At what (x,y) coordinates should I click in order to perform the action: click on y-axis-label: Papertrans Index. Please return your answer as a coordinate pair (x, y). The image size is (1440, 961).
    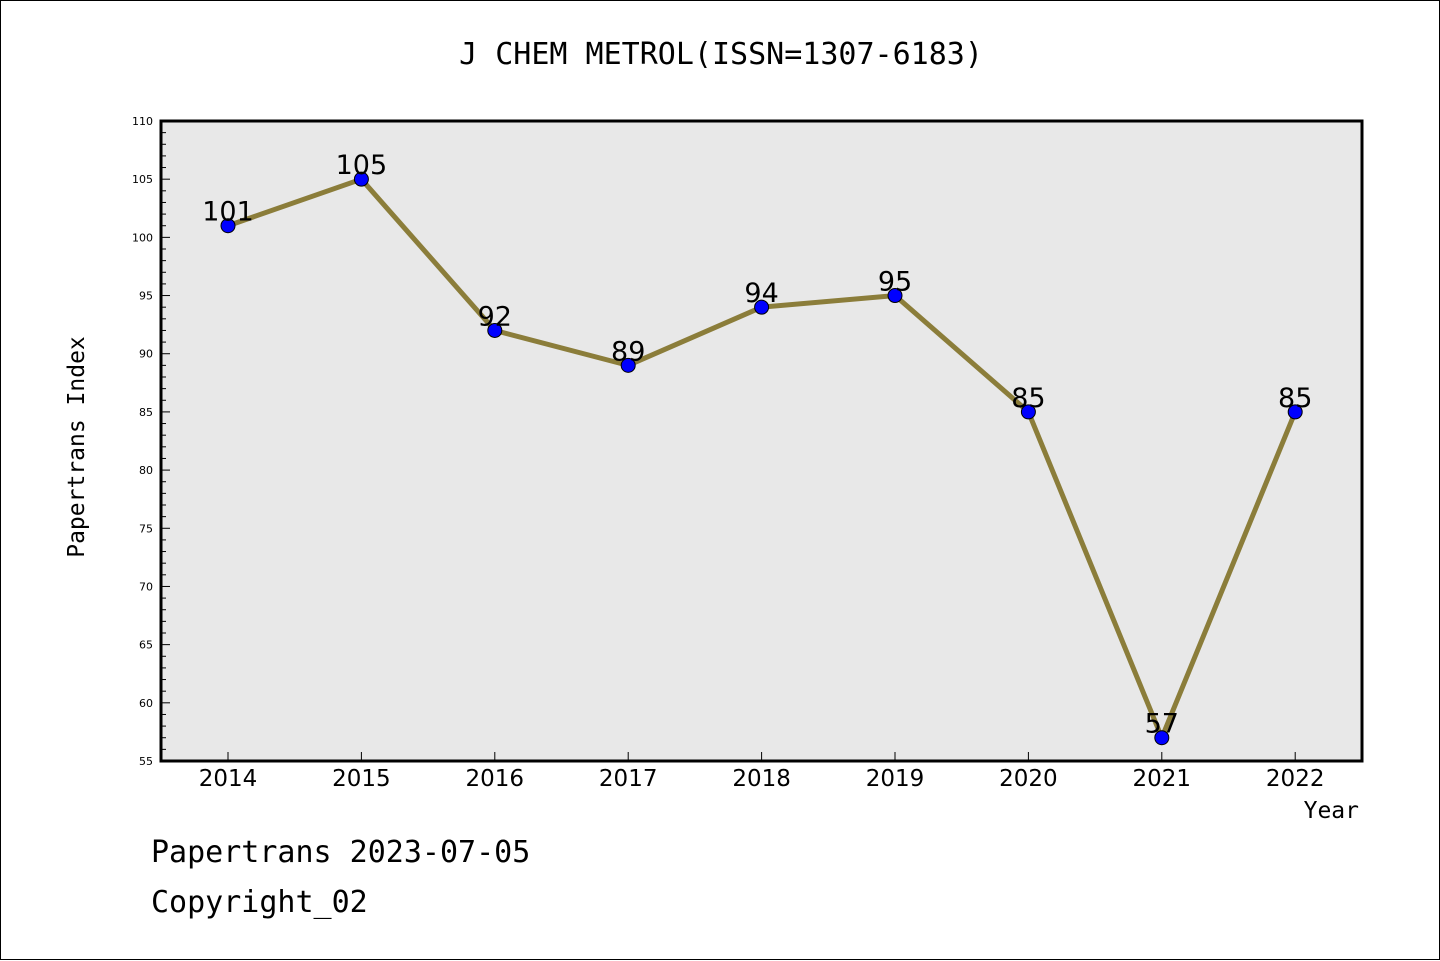
    Looking at the image, I should click on (77, 447).